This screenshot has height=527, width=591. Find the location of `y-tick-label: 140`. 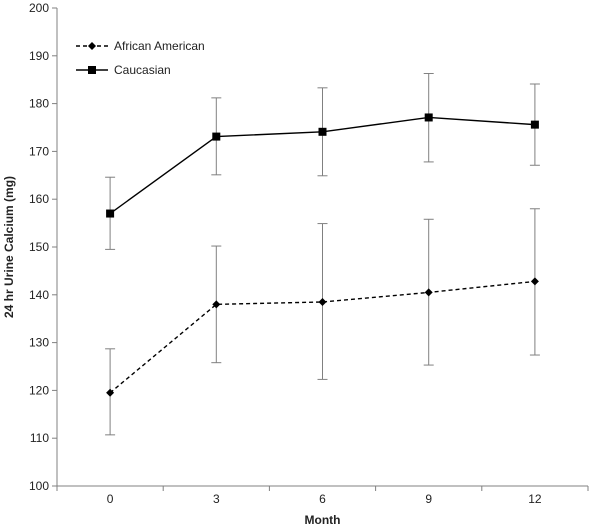

y-tick-label: 140 is located at coordinates (39, 295).